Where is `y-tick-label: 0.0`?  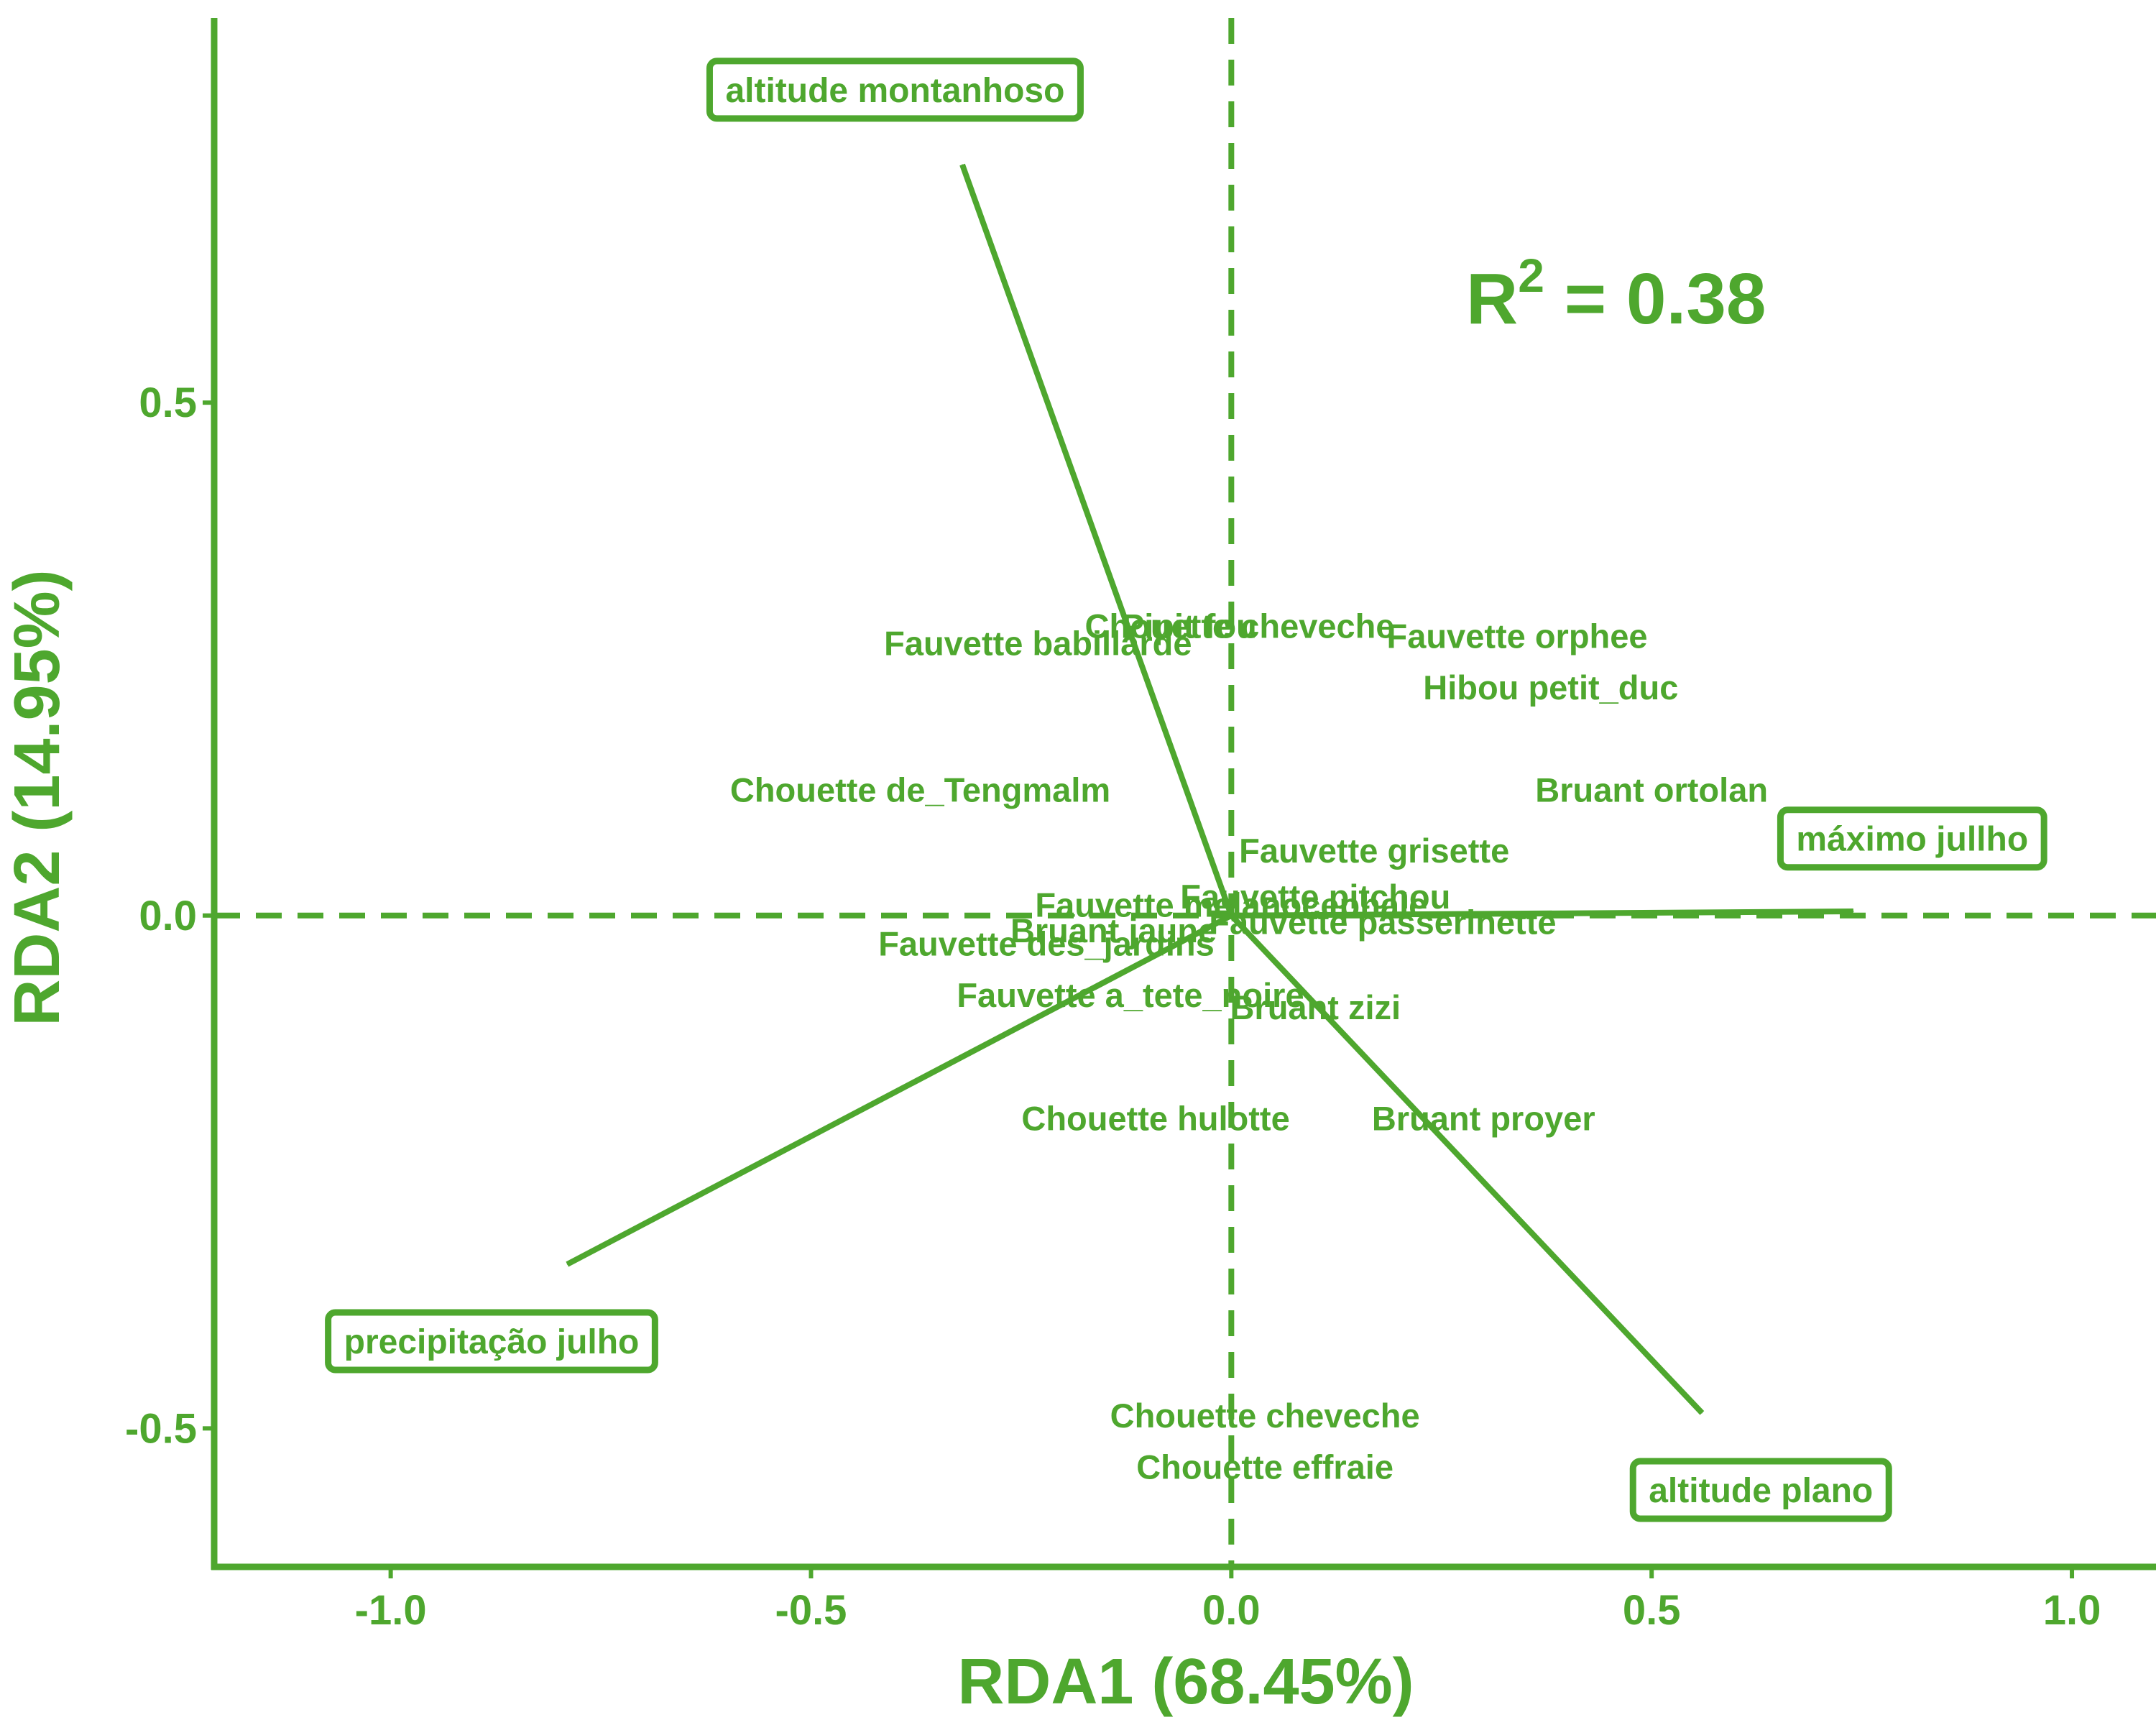 y-tick-label: 0.0 is located at coordinates (168, 916).